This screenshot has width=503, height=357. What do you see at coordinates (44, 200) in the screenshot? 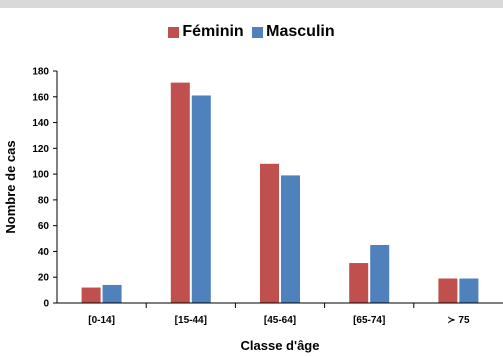
I see `y-tick-label: 80` at bounding box center [44, 200].